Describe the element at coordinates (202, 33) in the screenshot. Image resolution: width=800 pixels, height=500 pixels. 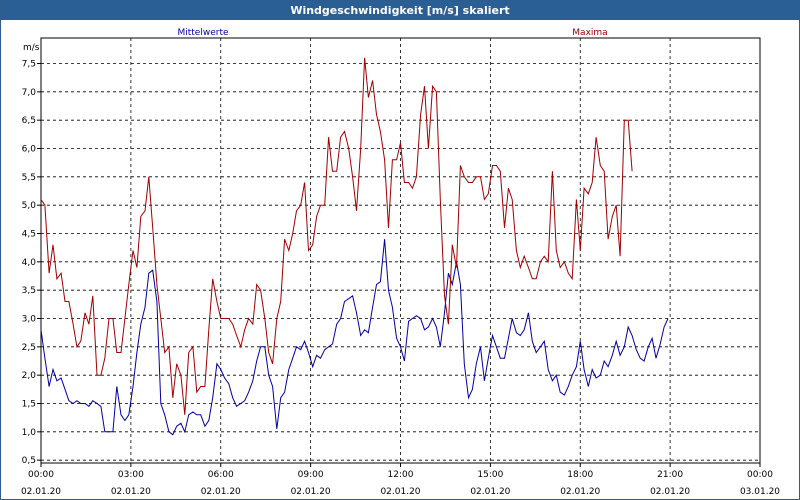
I see `legend-mittelwerte: Mittelwerte` at that location.